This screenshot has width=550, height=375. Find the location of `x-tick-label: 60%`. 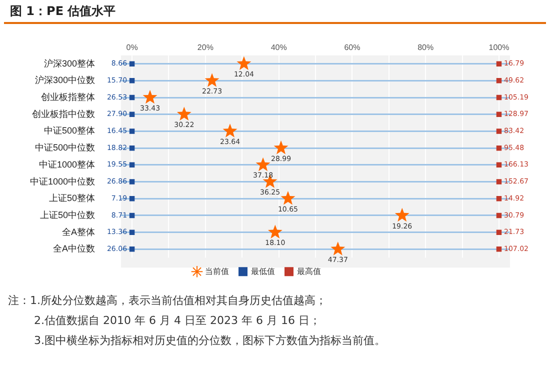

x-tick-label: 60% is located at coordinates (352, 47).